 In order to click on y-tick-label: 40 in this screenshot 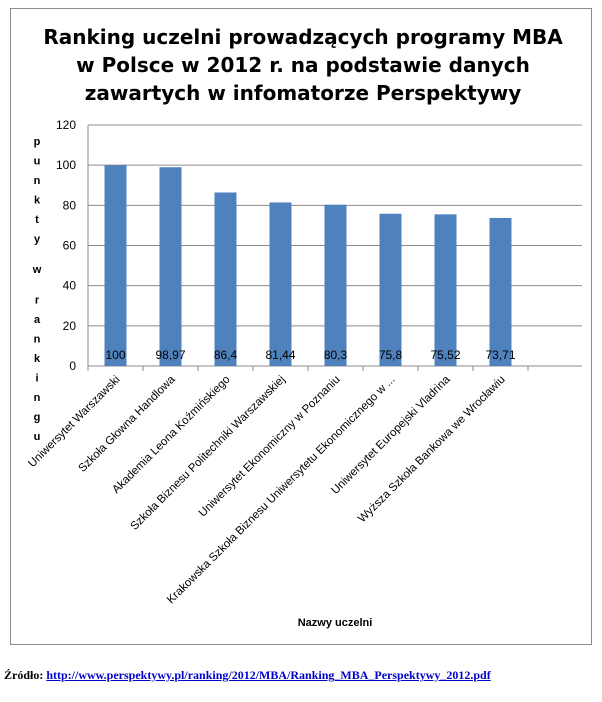, I will do `click(70, 286)`.